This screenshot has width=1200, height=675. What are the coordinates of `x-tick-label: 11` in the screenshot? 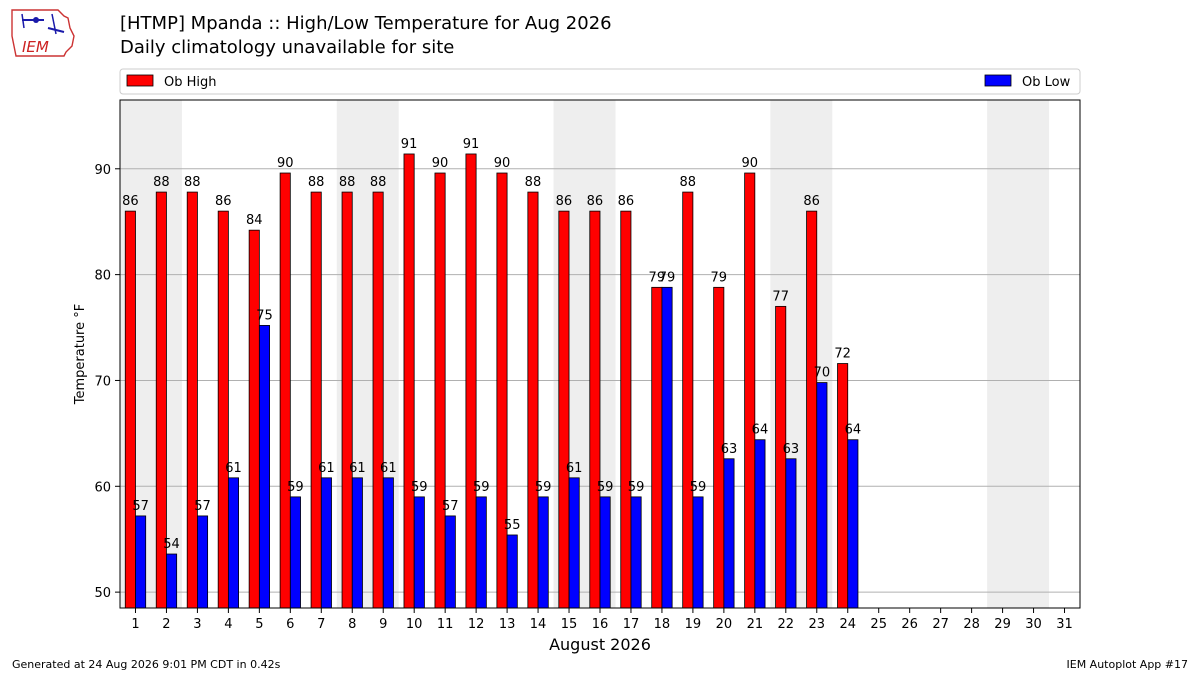 It's located at (445, 624).